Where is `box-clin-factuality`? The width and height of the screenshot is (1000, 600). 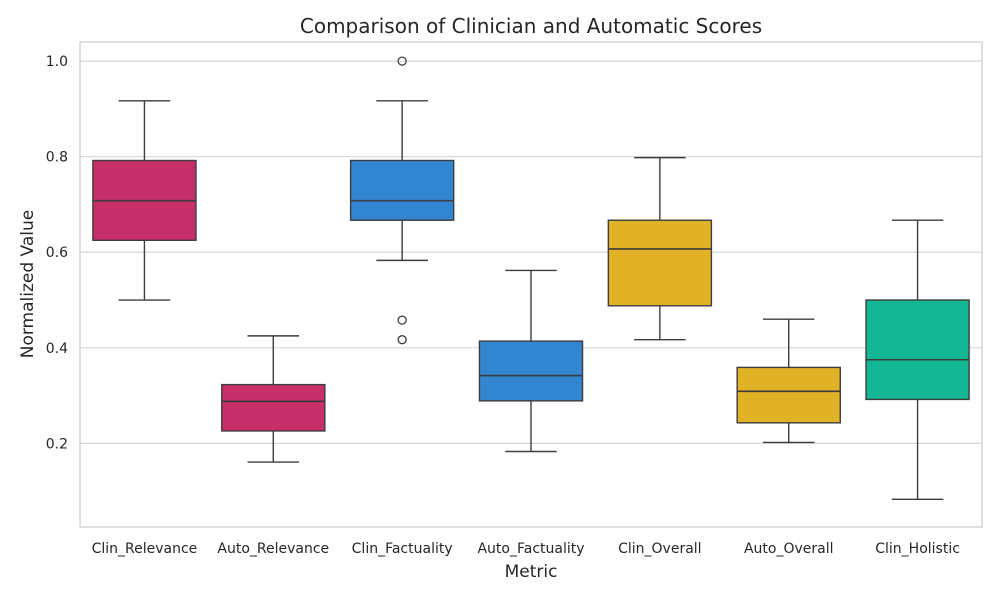 box-clin-factuality is located at coordinates (402, 200).